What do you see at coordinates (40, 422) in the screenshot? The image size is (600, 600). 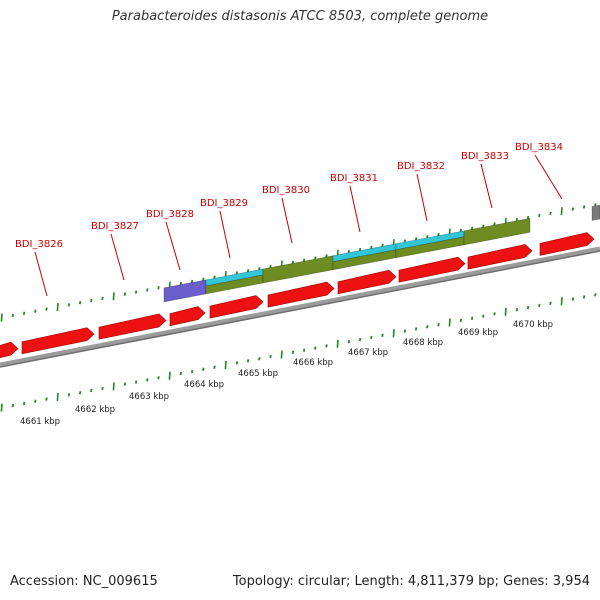 I see `scale-label: 4661 kbp` at bounding box center [40, 422].